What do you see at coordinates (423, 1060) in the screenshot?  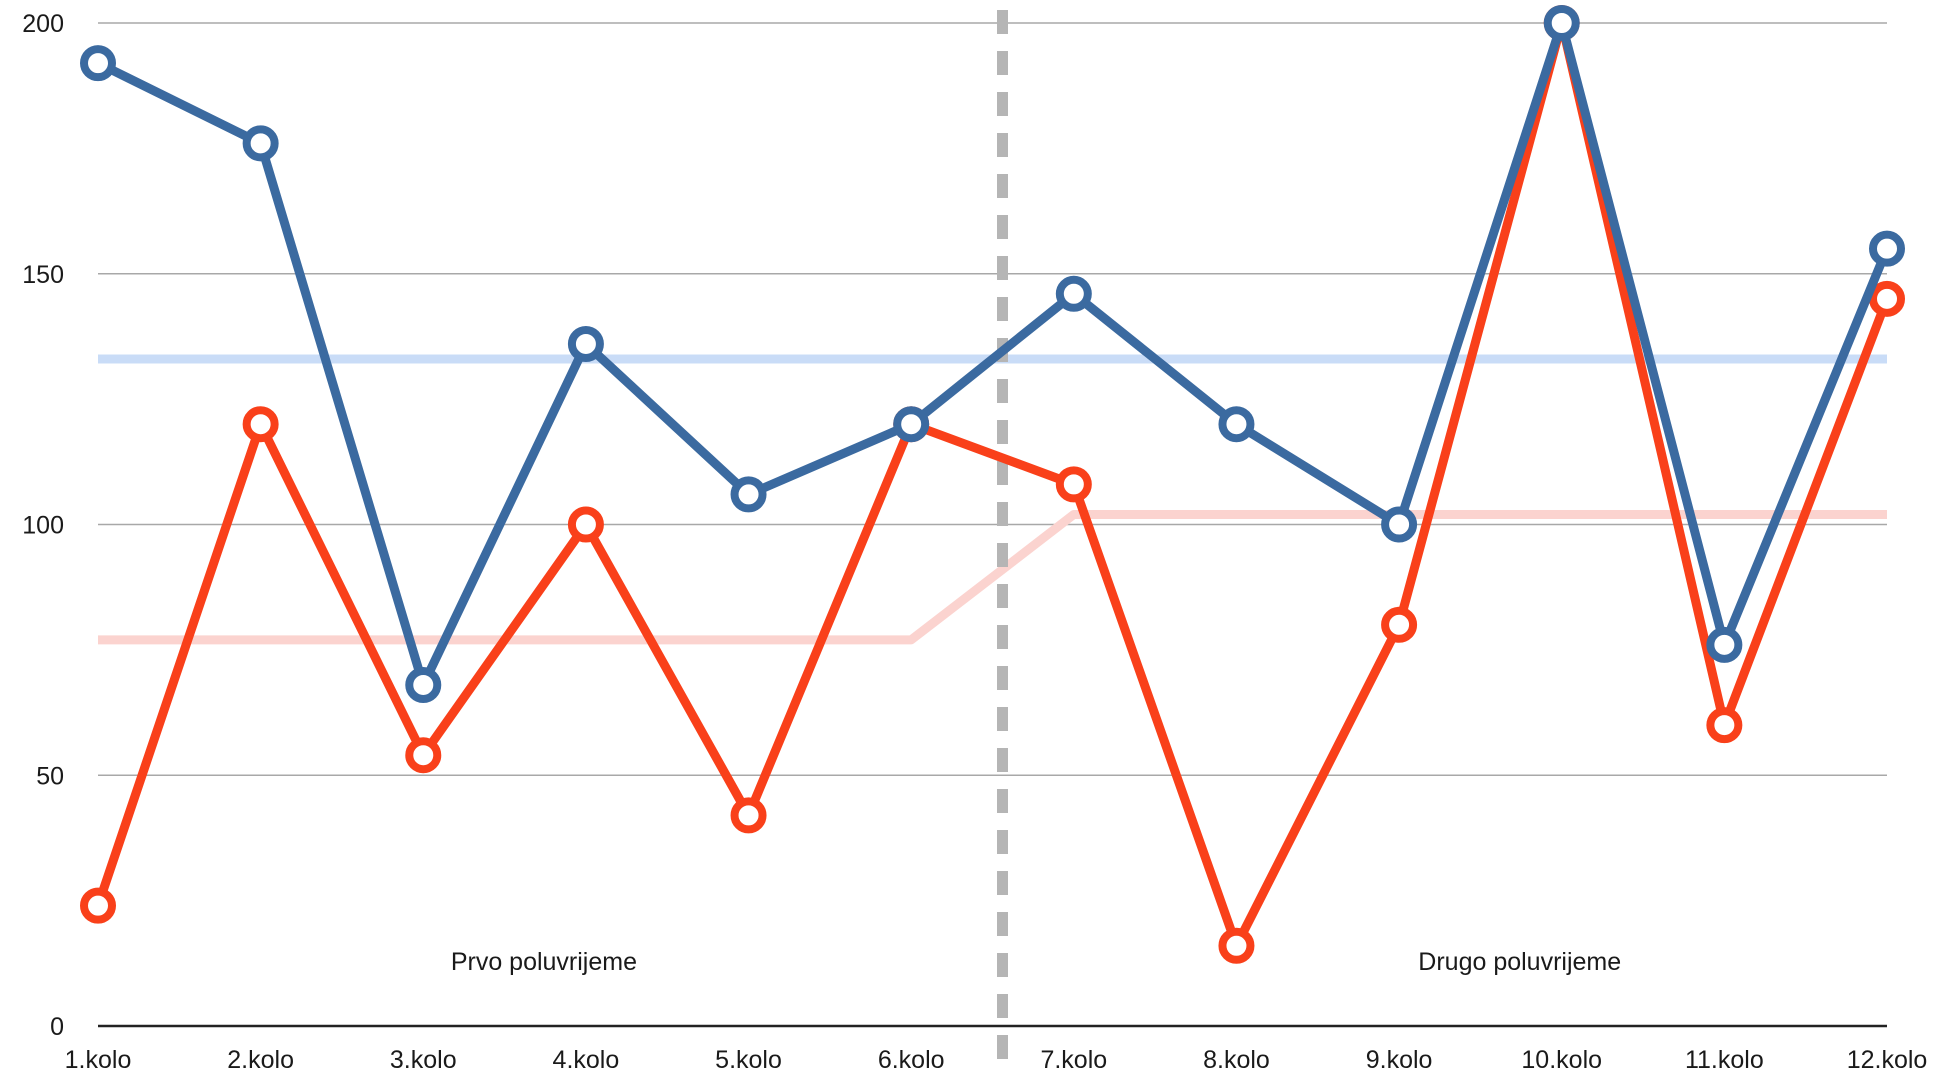 I see `x-tick-label: 3.kolo` at bounding box center [423, 1060].